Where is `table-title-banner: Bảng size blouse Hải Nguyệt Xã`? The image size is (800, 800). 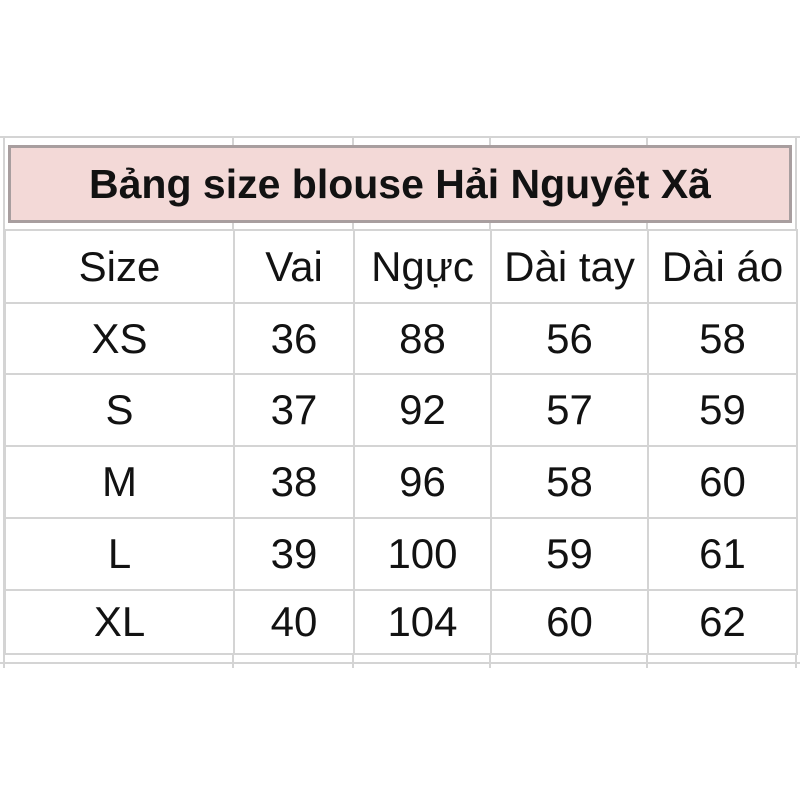 table-title-banner: Bảng size blouse Hải Nguyệt Xã is located at coordinates (400, 184).